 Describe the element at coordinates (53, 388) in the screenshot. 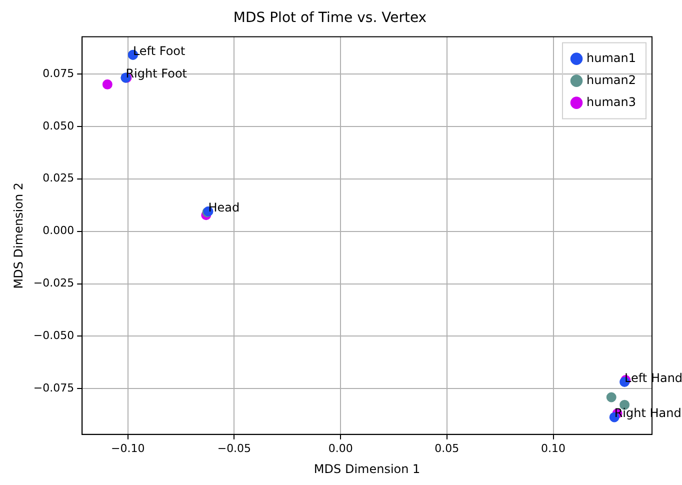

I see `y-tick-label: −0.075` at that location.